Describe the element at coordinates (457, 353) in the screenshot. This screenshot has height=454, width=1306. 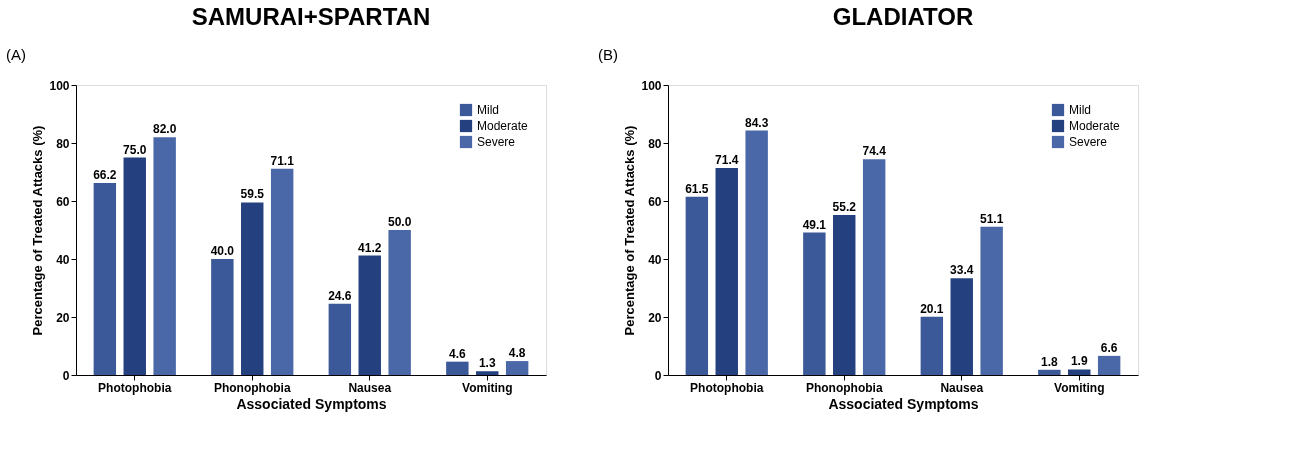
I see `data-label: 4.6` at that location.